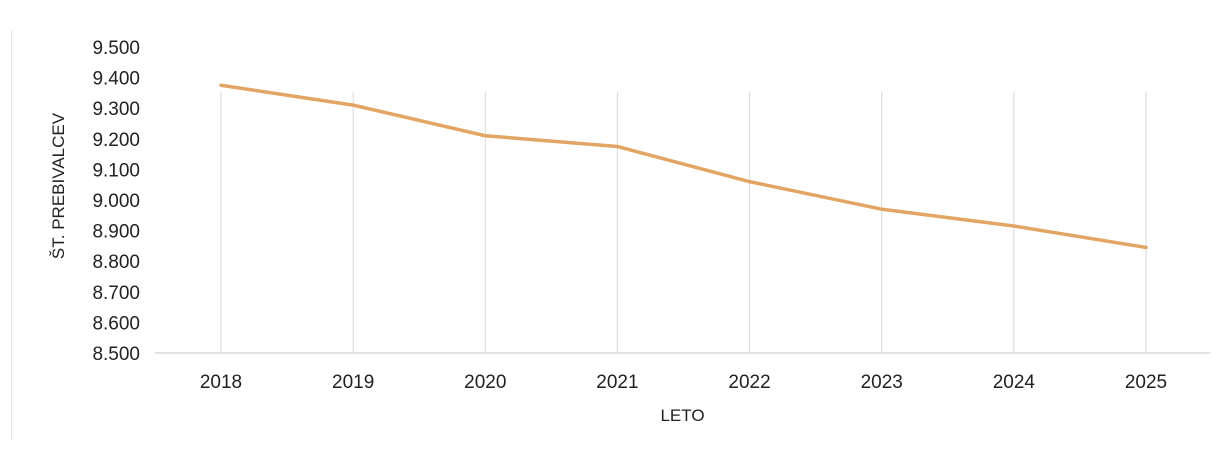 The image size is (1227, 453). I want to click on x-tick-label-2025: 2025, so click(1146, 382).